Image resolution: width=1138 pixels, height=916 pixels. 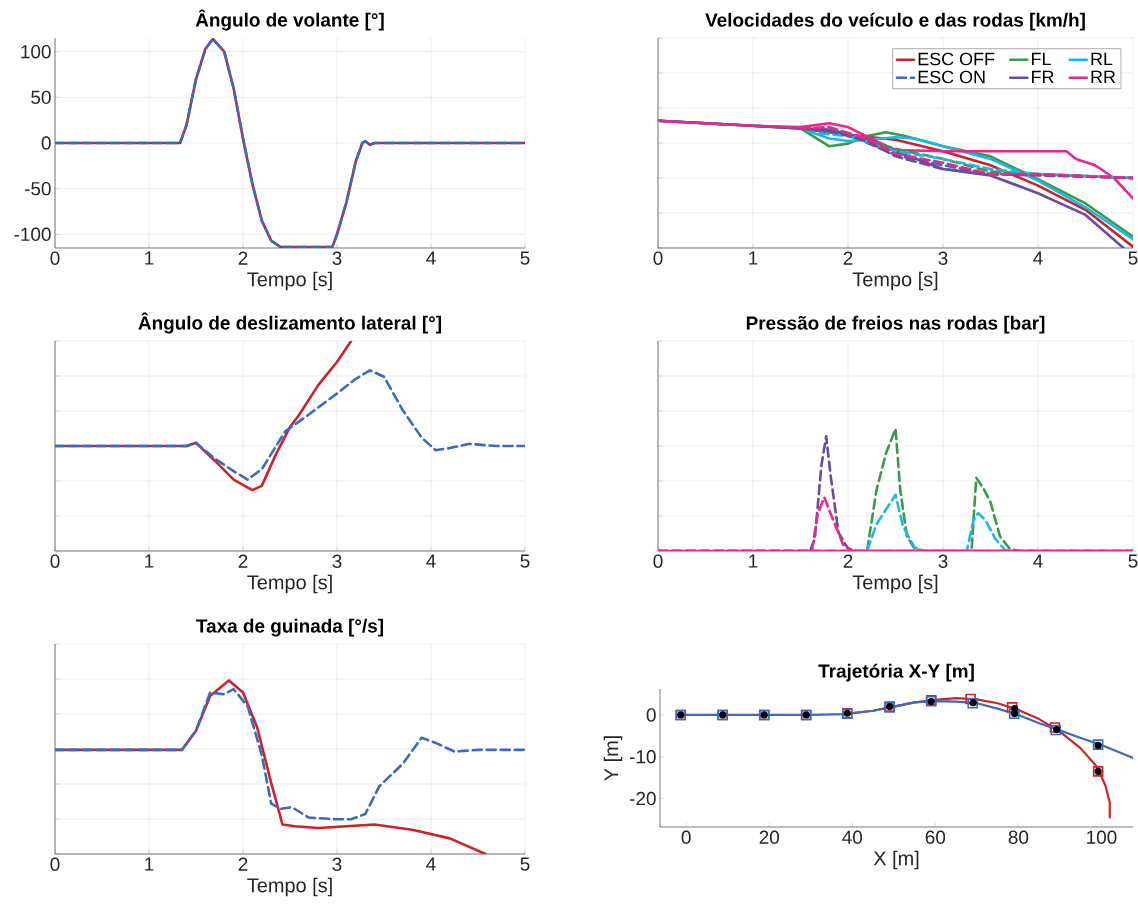 I want to click on chart-title: Taxa de guinada [°/s], so click(x=289, y=627).